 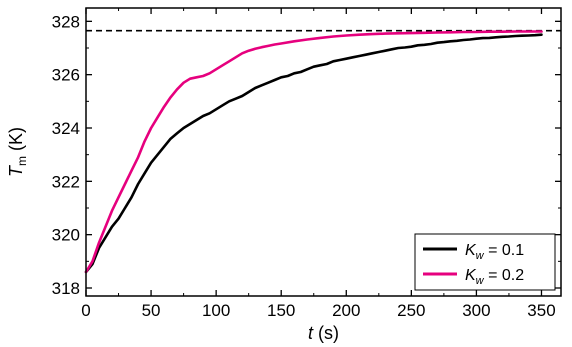 What do you see at coordinates (541, 310) in the screenshot?
I see `x-tick-label: 350` at bounding box center [541, 310].